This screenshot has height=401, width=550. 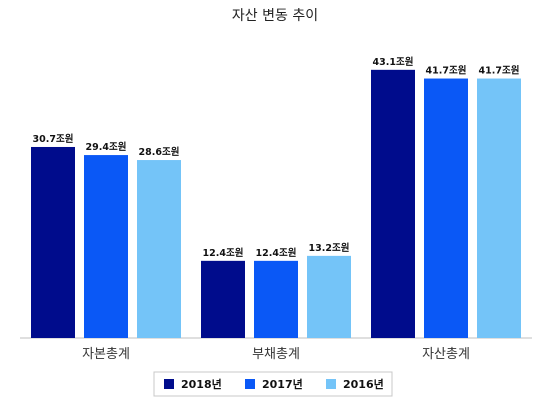 I want to click on chart-title: 자산 변동 추이, so click(x=275, y=16).